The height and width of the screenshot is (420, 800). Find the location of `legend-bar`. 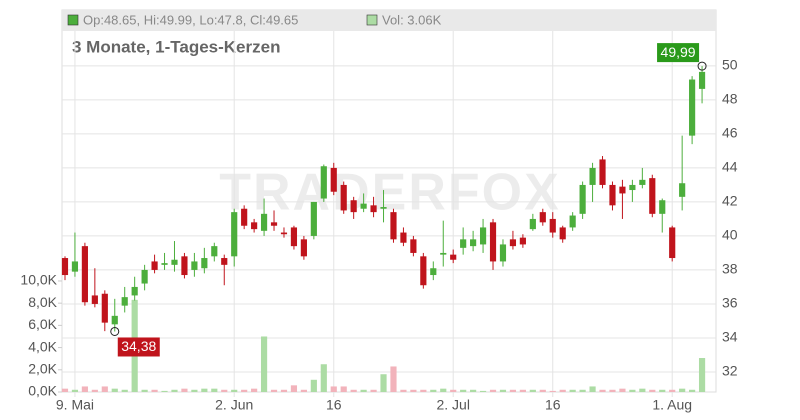

legend-bar is located at coordinates (389, 20).